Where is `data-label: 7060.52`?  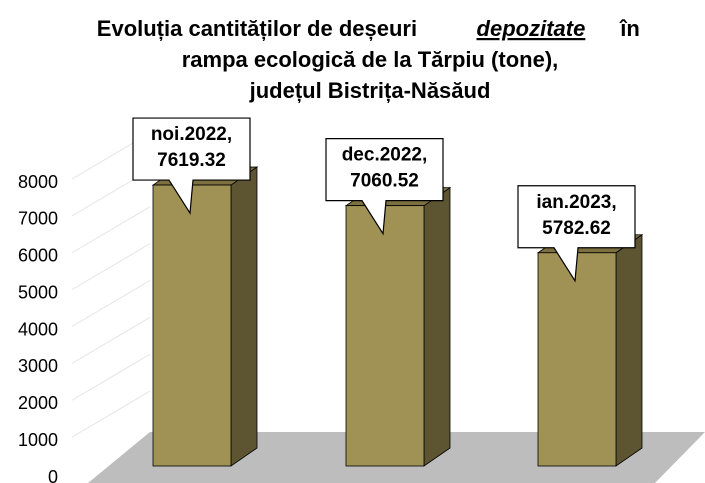
data-label: 7060.52 is located at coordinates (384, 181).